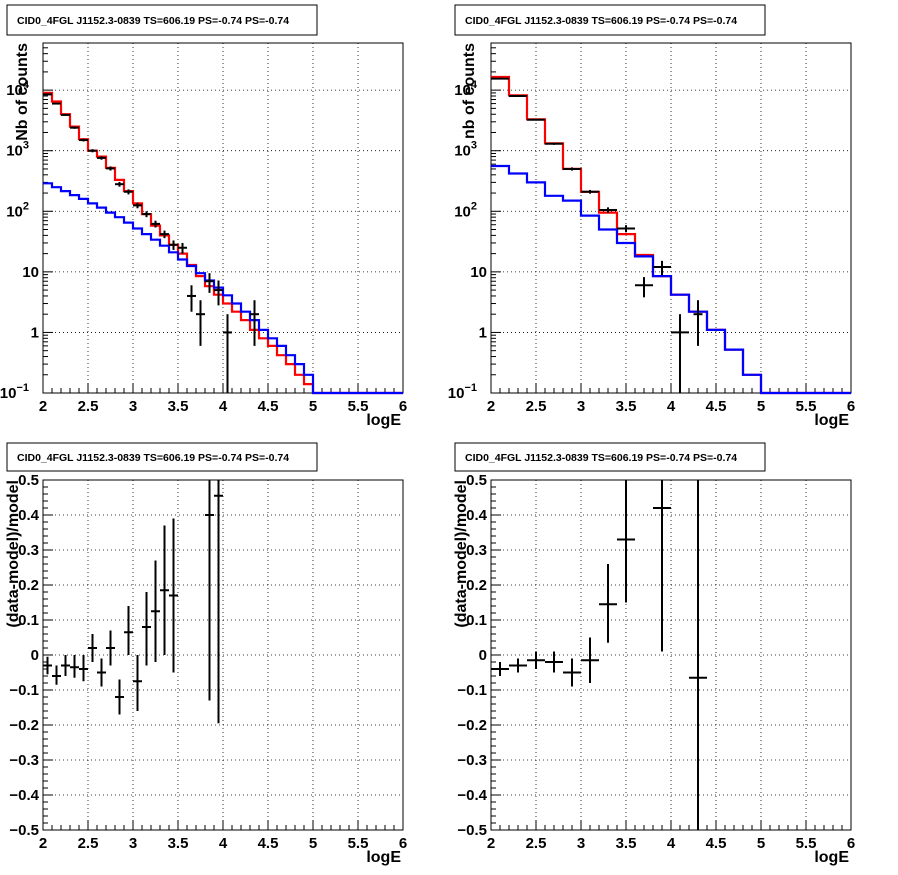 The width and height of the screenshot is (898, 875). I want to click on y-tick-label: 10, so click(478, 272).